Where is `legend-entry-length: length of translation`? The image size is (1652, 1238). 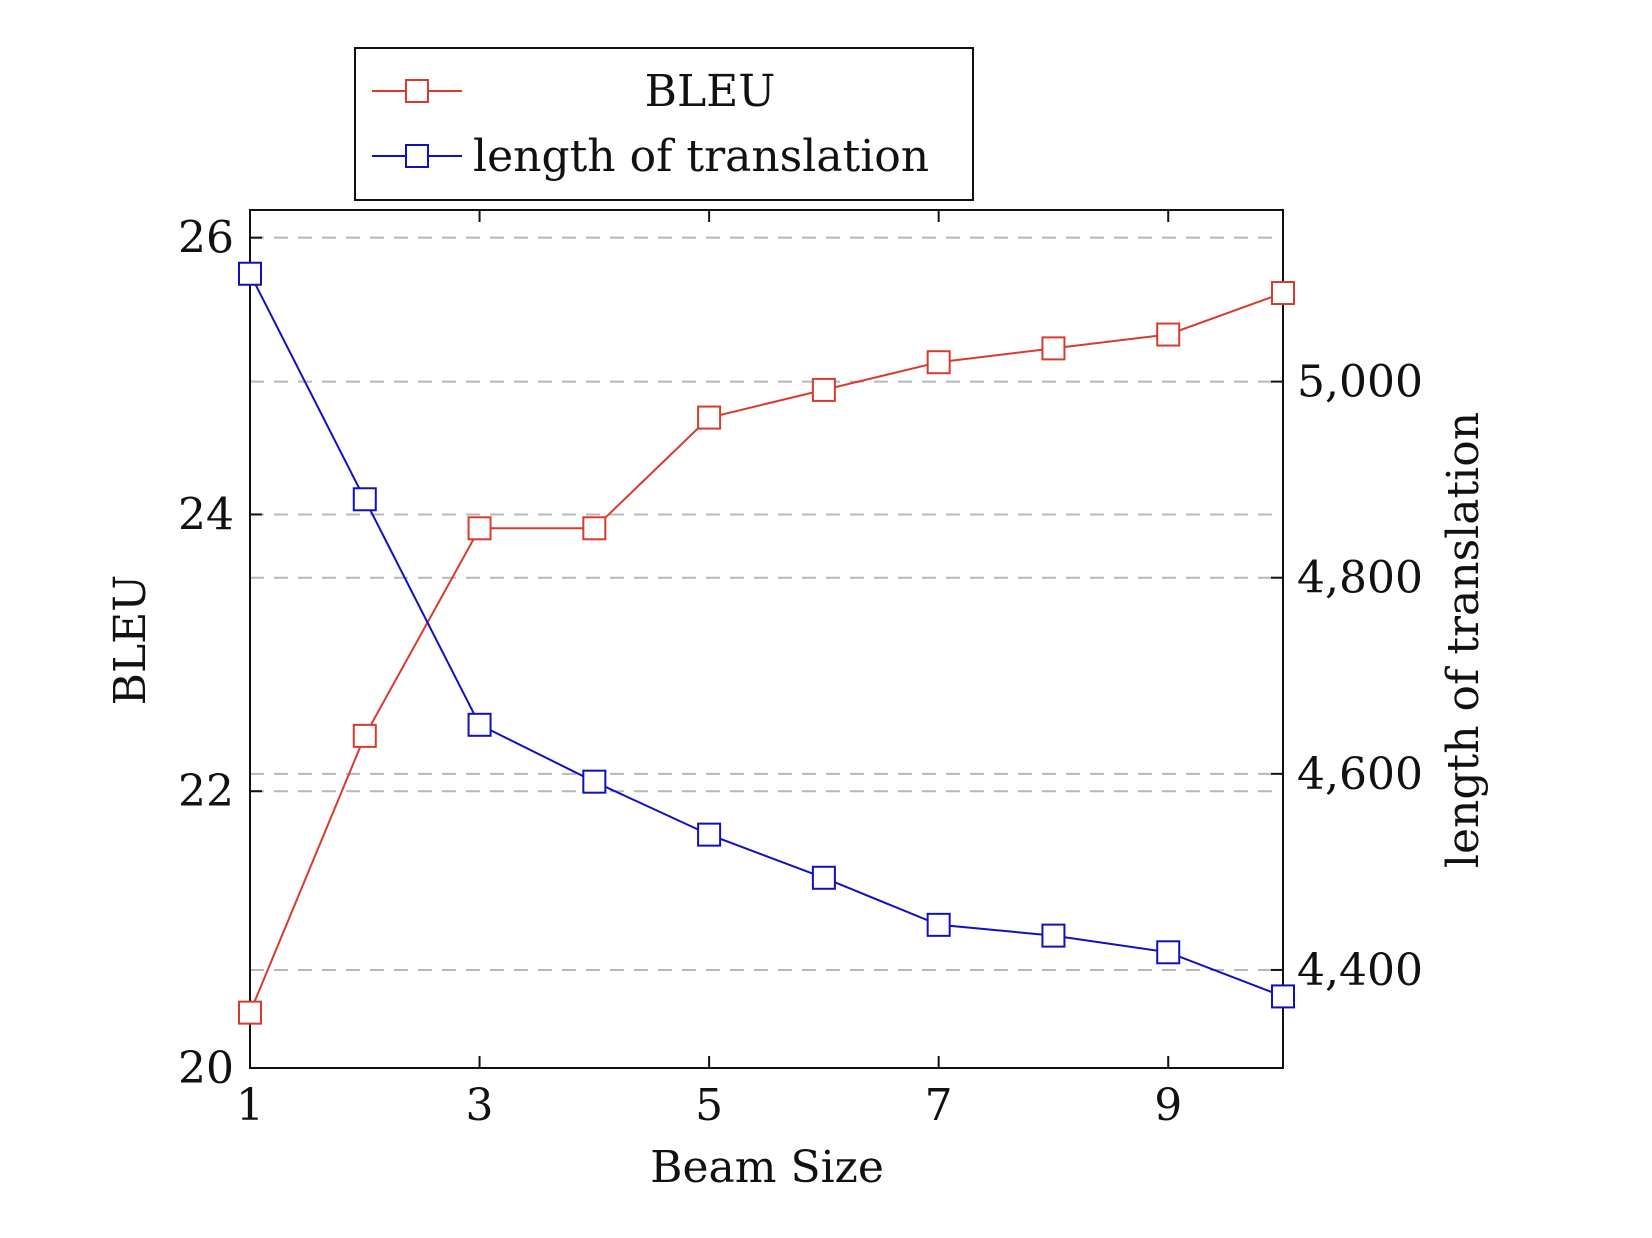
legend-entry-length: length of translation is located at coordinates (650, 156).